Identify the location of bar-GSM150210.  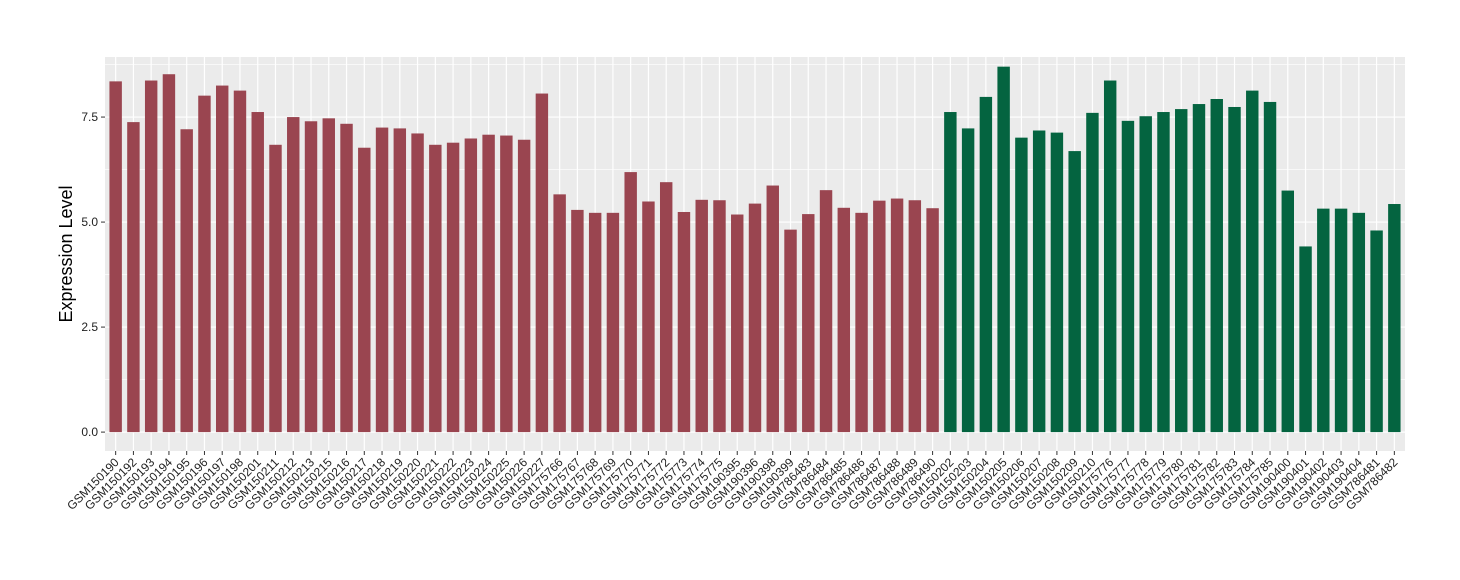
(1092, 272).